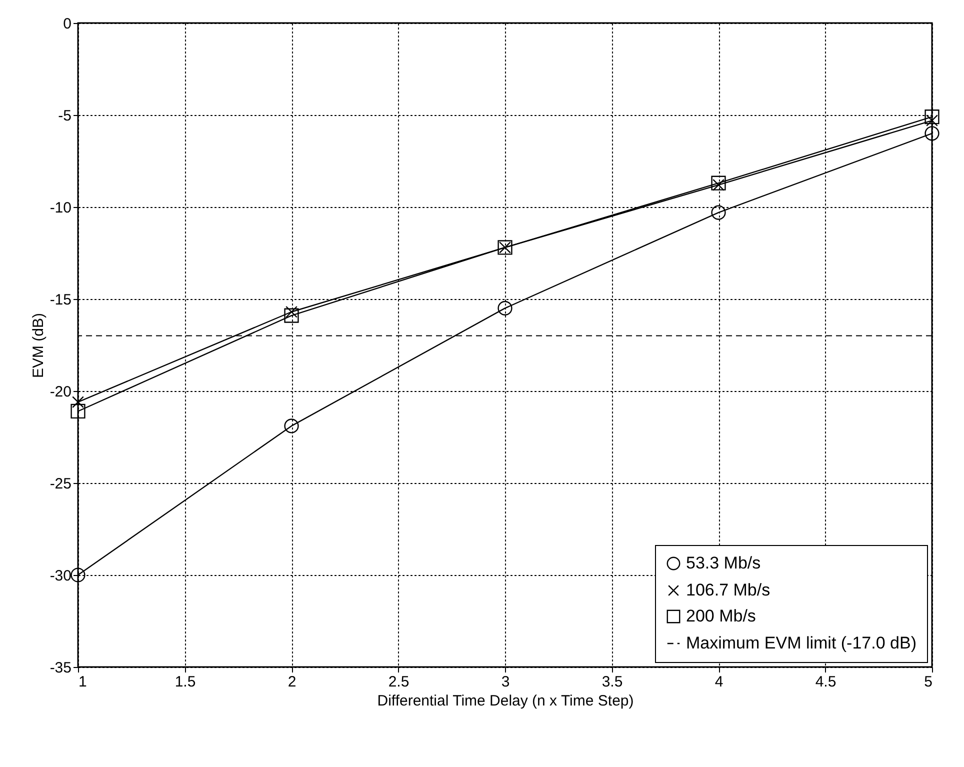  I want to click on y-tick-label: 0, so click(67, 24).